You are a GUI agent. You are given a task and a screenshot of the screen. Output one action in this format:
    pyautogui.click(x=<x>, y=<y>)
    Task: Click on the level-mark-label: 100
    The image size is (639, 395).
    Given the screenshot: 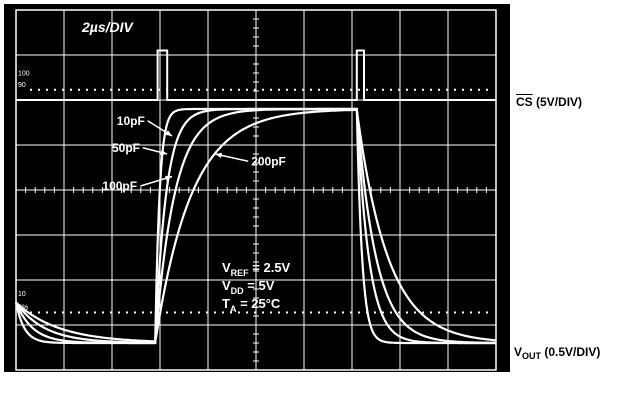 What is the action you would take?
    pyautogui.click(x=24, y=74)
    